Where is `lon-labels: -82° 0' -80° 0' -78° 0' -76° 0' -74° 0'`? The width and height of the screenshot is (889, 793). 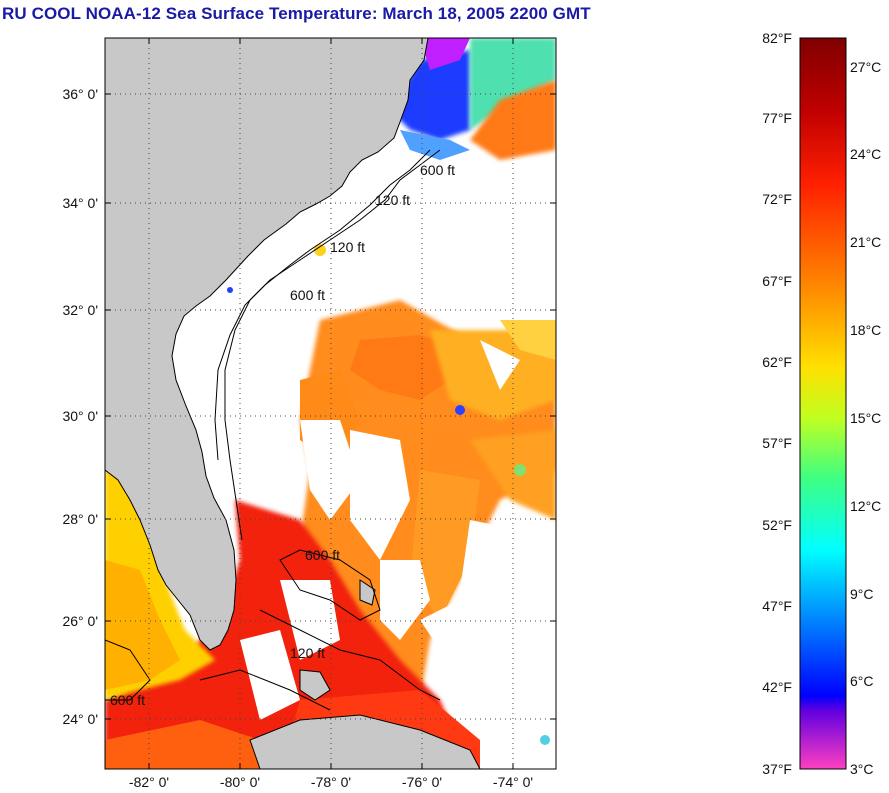 lon-labels: -82° 0' -80° 0' -78° 0' -76° 0' -74° 0' is located at coordinates (331, 782).